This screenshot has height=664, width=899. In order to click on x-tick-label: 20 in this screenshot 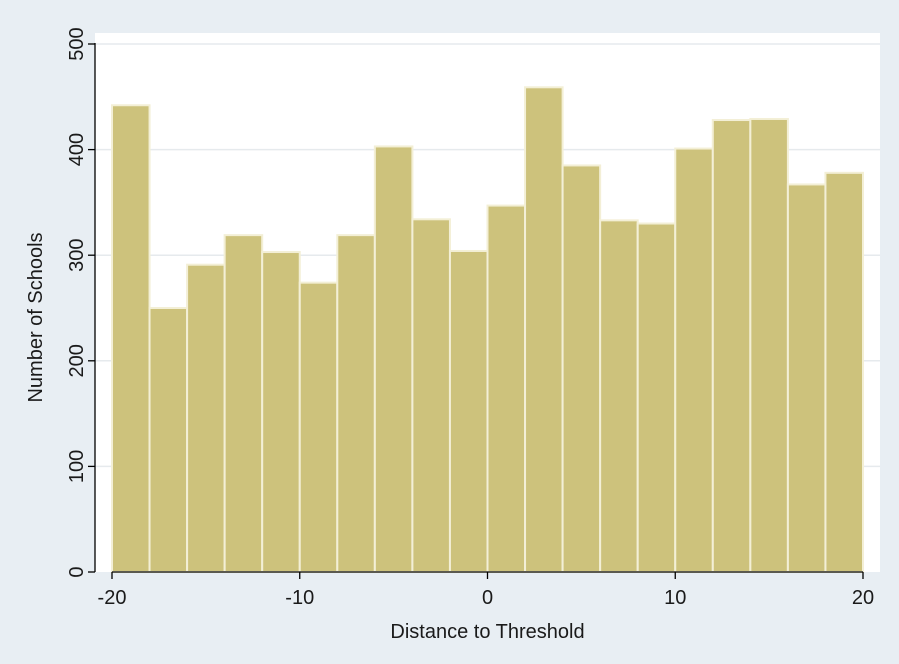, I will do `click(863, 598)`.